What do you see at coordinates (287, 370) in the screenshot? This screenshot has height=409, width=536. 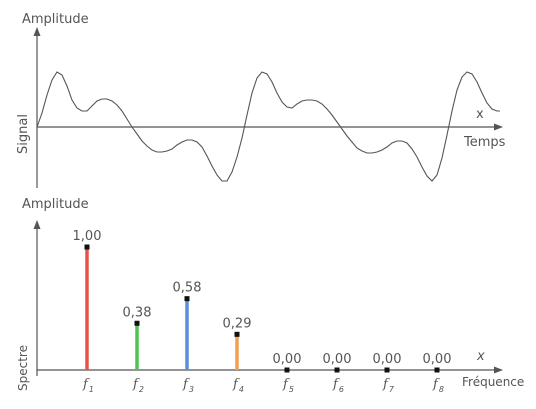 I see `spectrum-bar-tip-f5` at bounding box center [287, 370].